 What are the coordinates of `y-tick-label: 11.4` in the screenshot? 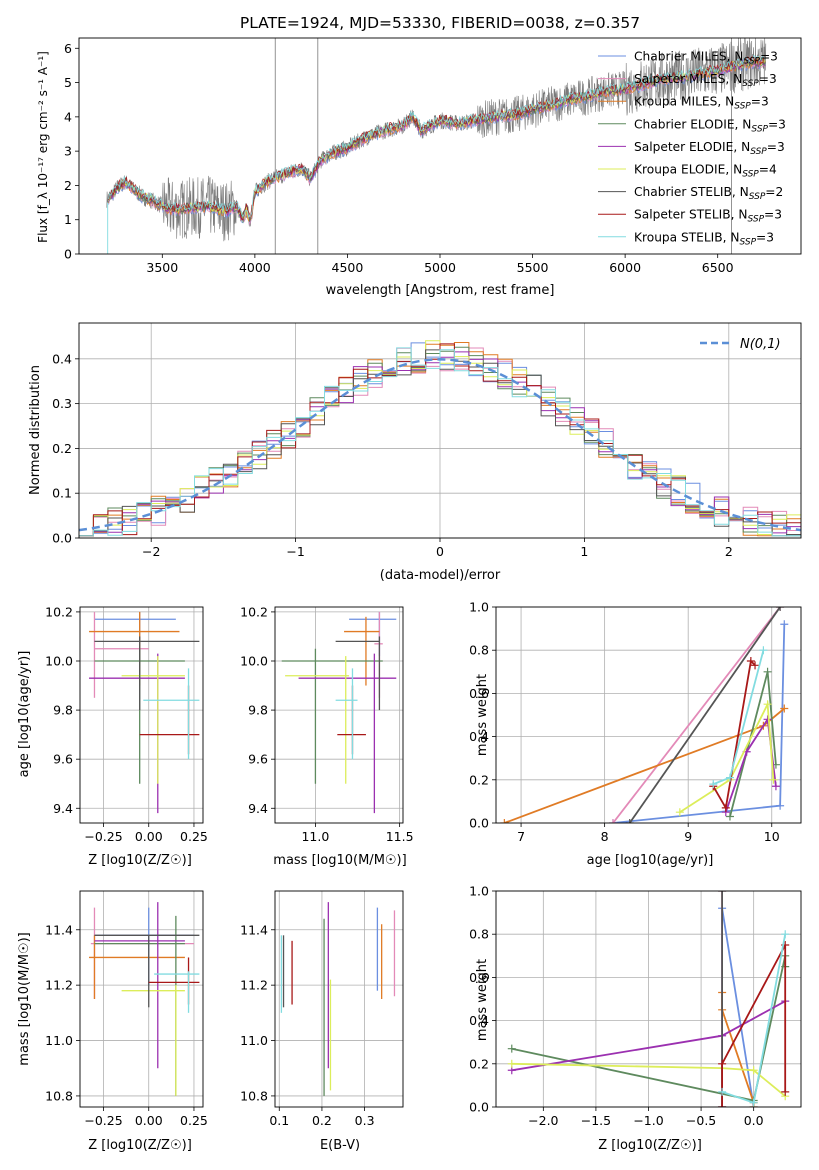 It's located at (254, 929).